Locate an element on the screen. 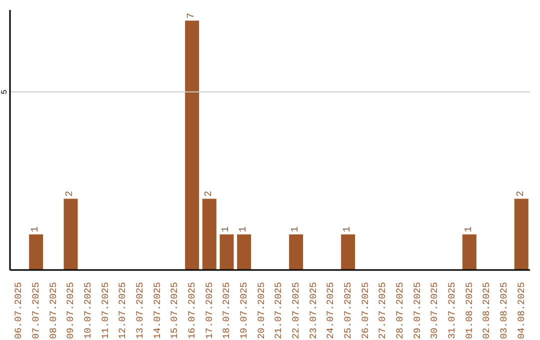  x-tick-label: 26.07.2025 is located at coordinates (365, 311).